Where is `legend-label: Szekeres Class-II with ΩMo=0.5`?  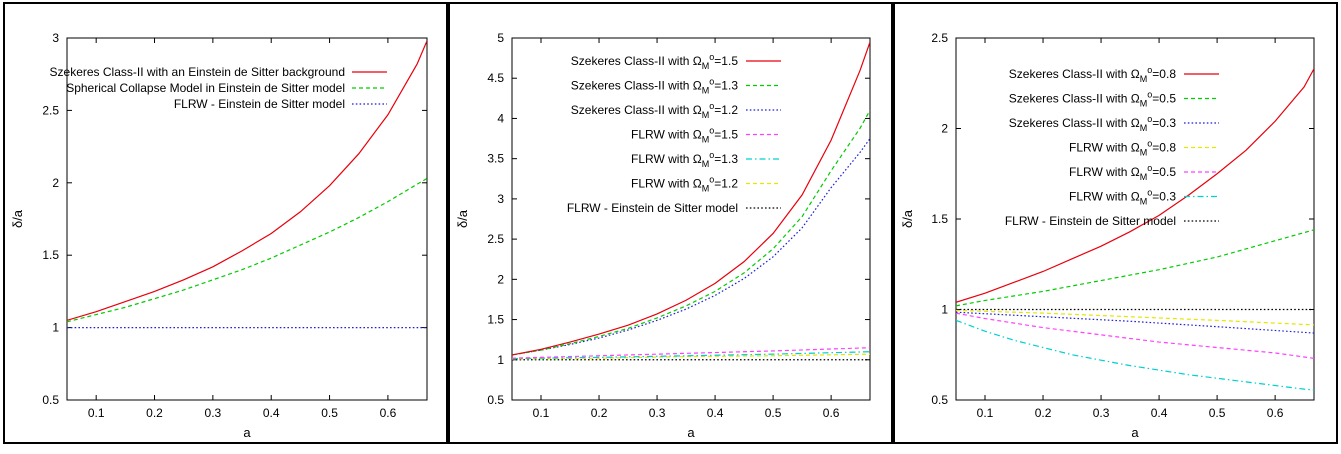
legend-label: Szekeres Class-II with ΩMo=0.5 is located at coordinates (1093, 99).